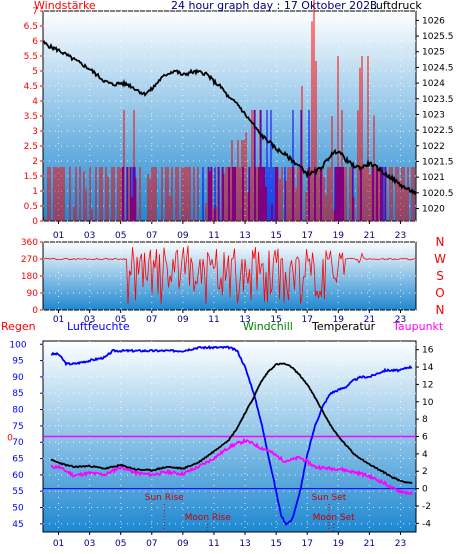  What do you see at coordinates (29, 277) in the screenshot?
I see `direction-y-tick-label: 180` at bounding box center [29, 277].